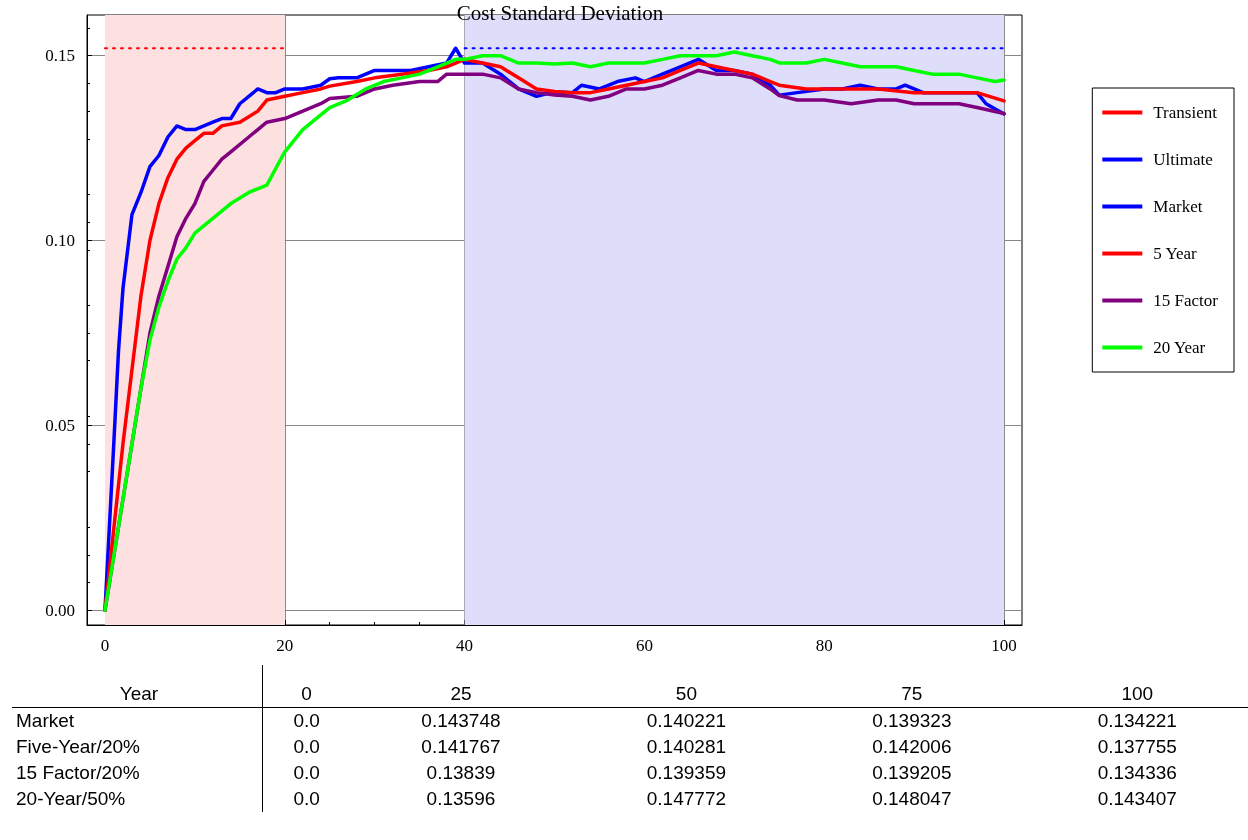  What do you see at coordinates (465, 645) in the screenshot?
I see `x-tick-label: 40` at bounding box center [465, 645].